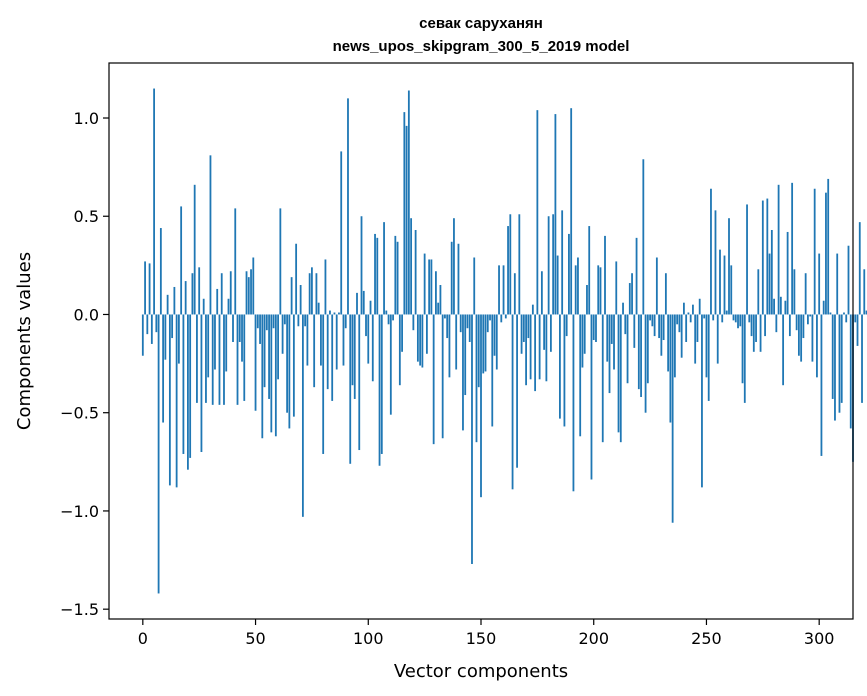 This screenshot has width=867, height=696. Describe the element at coordinates (24, 341) in the screenshot. I see `y-axis-label: Components values` at that location.